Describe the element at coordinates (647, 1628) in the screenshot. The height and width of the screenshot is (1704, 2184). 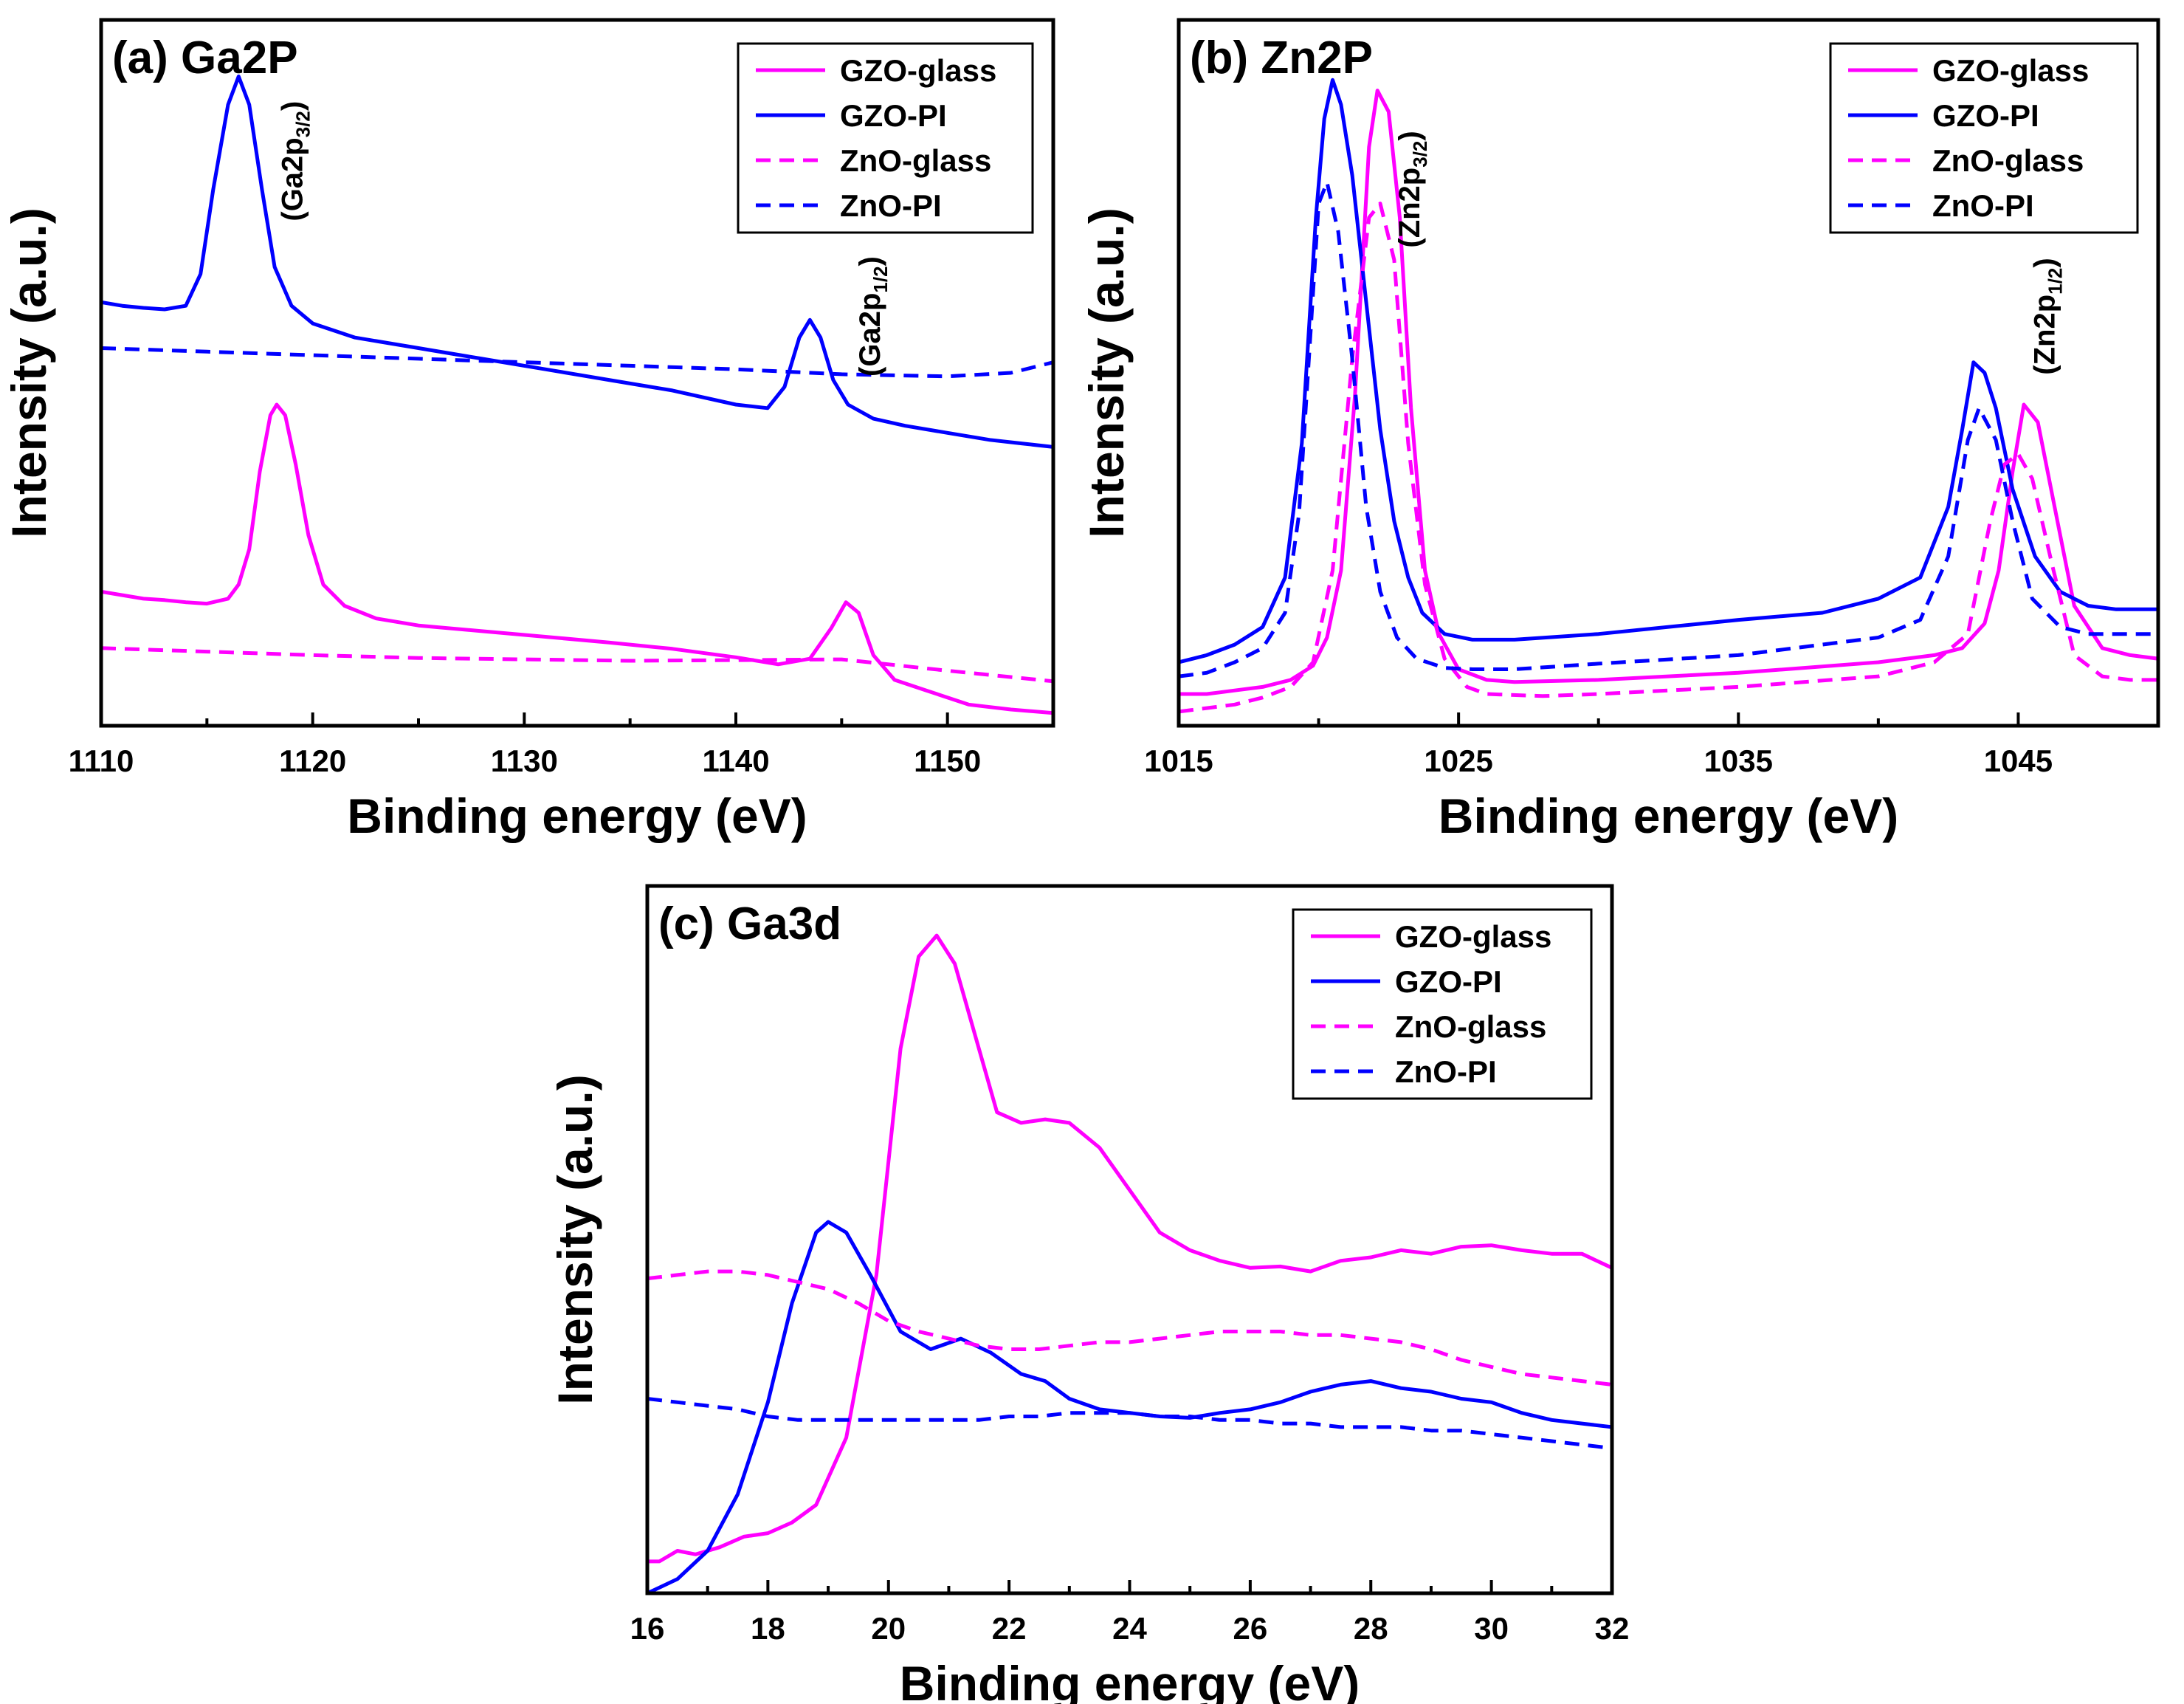
I see `x-tick-label: 16` at that location.